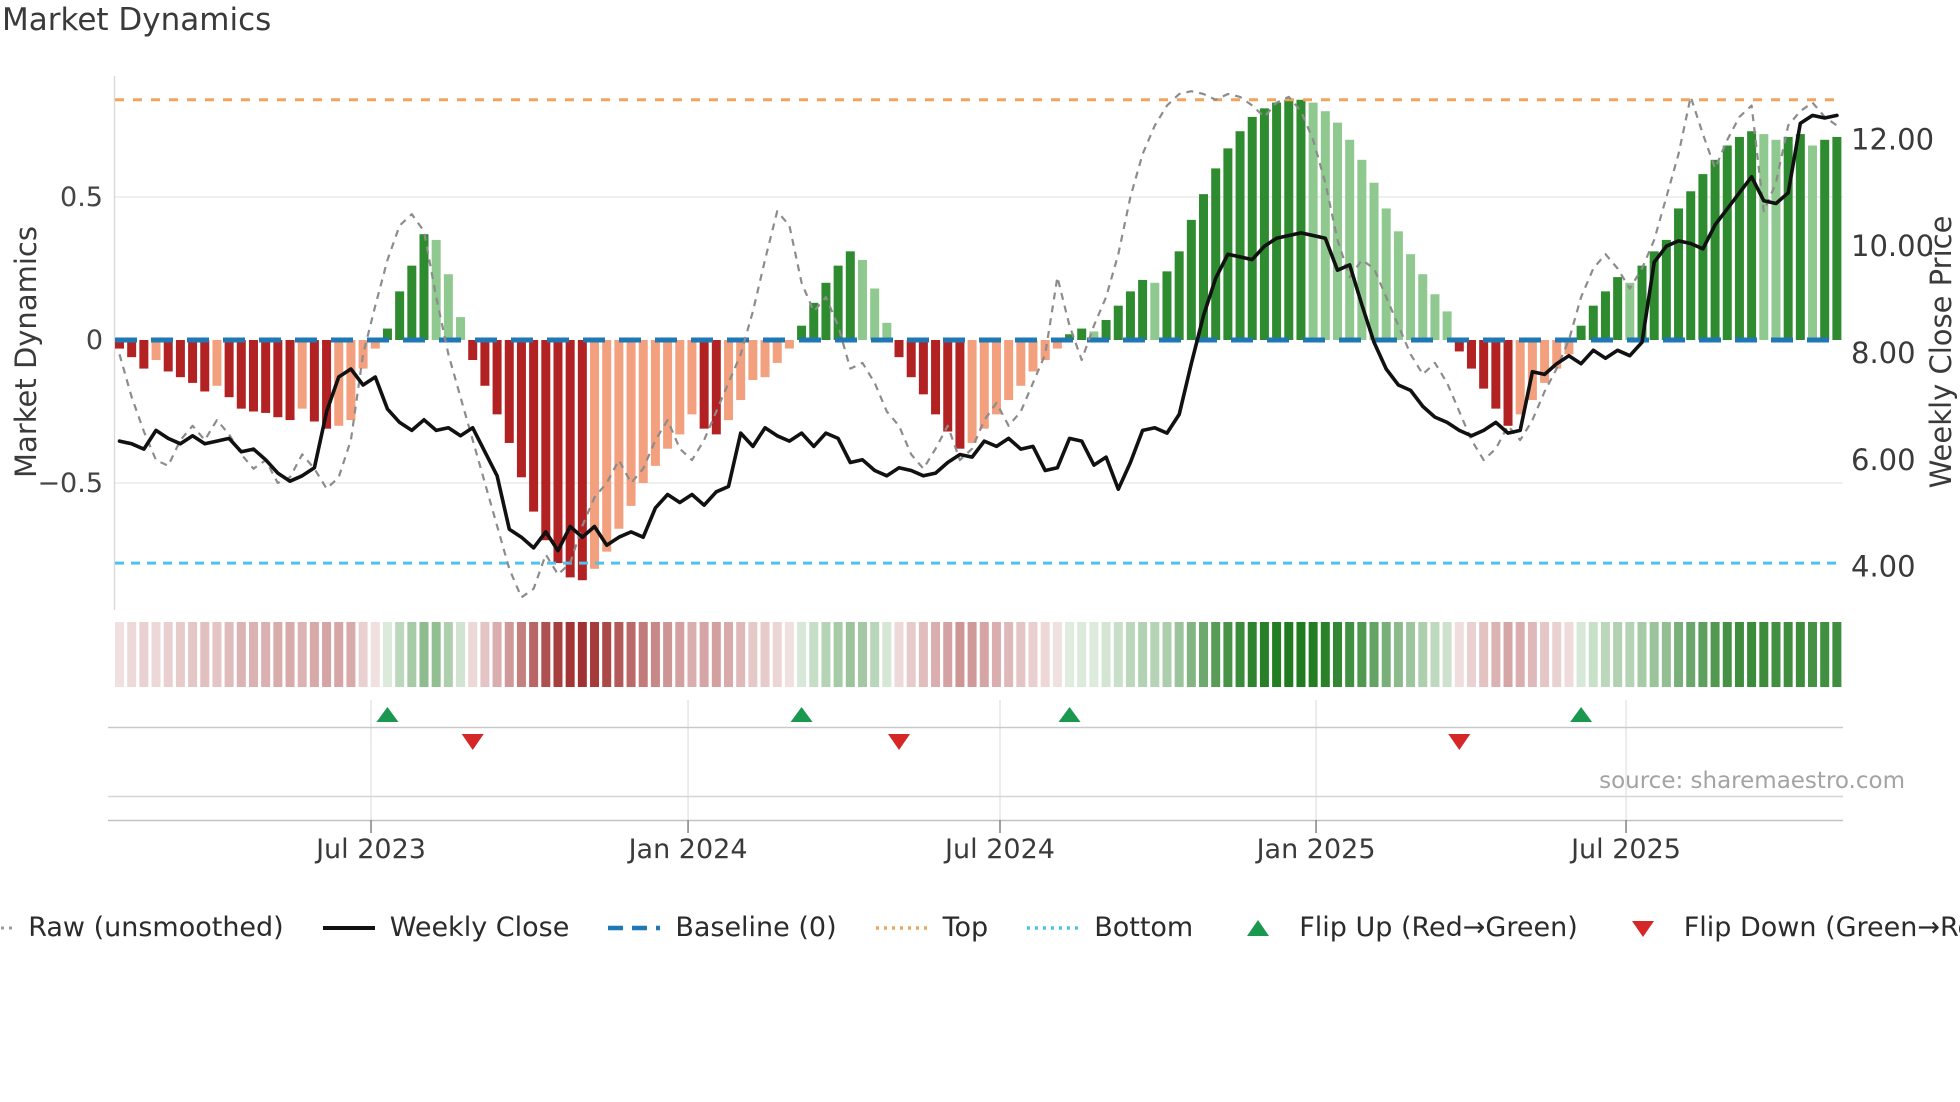  Describe the element at coordinates (444, 927) in the screenshot. I see `legend-item-close: Weekly Close` at that location.